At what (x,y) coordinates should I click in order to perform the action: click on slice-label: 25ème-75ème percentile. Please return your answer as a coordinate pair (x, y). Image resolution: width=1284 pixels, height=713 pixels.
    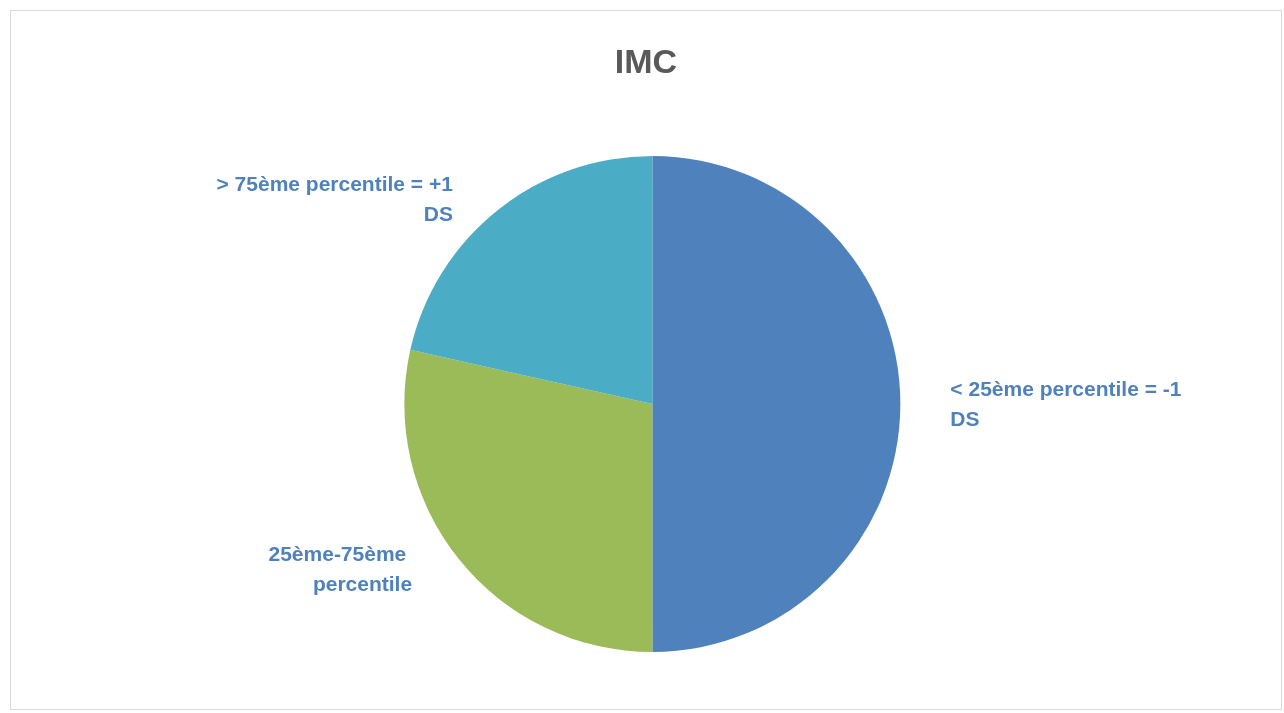
    Looking at the image, I should click on (340, 568).